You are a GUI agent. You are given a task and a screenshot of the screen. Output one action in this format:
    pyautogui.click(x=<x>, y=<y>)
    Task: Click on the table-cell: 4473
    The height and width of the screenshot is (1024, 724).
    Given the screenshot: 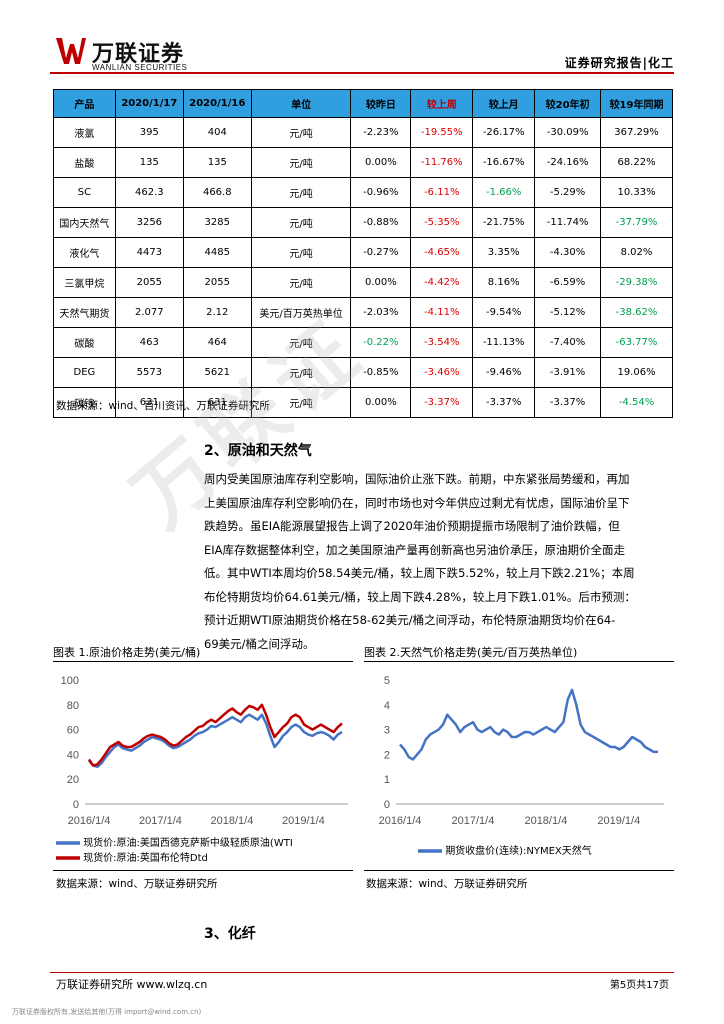 What is the action you would take?
    pyautogui.click(x=149, y=252)
    